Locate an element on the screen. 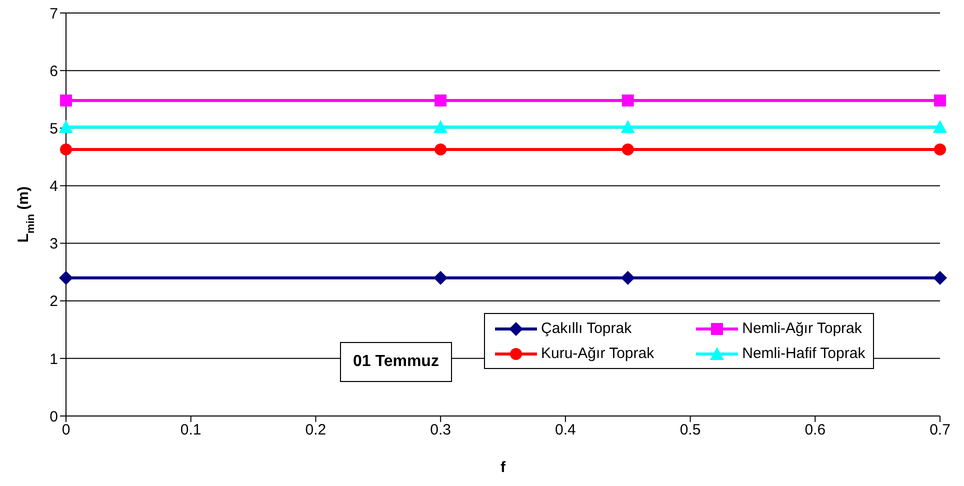 The width and height of the screenshot is (964, 486). legend-label: Kuru-Ağır Toprak is located at coordinates (597, 353).